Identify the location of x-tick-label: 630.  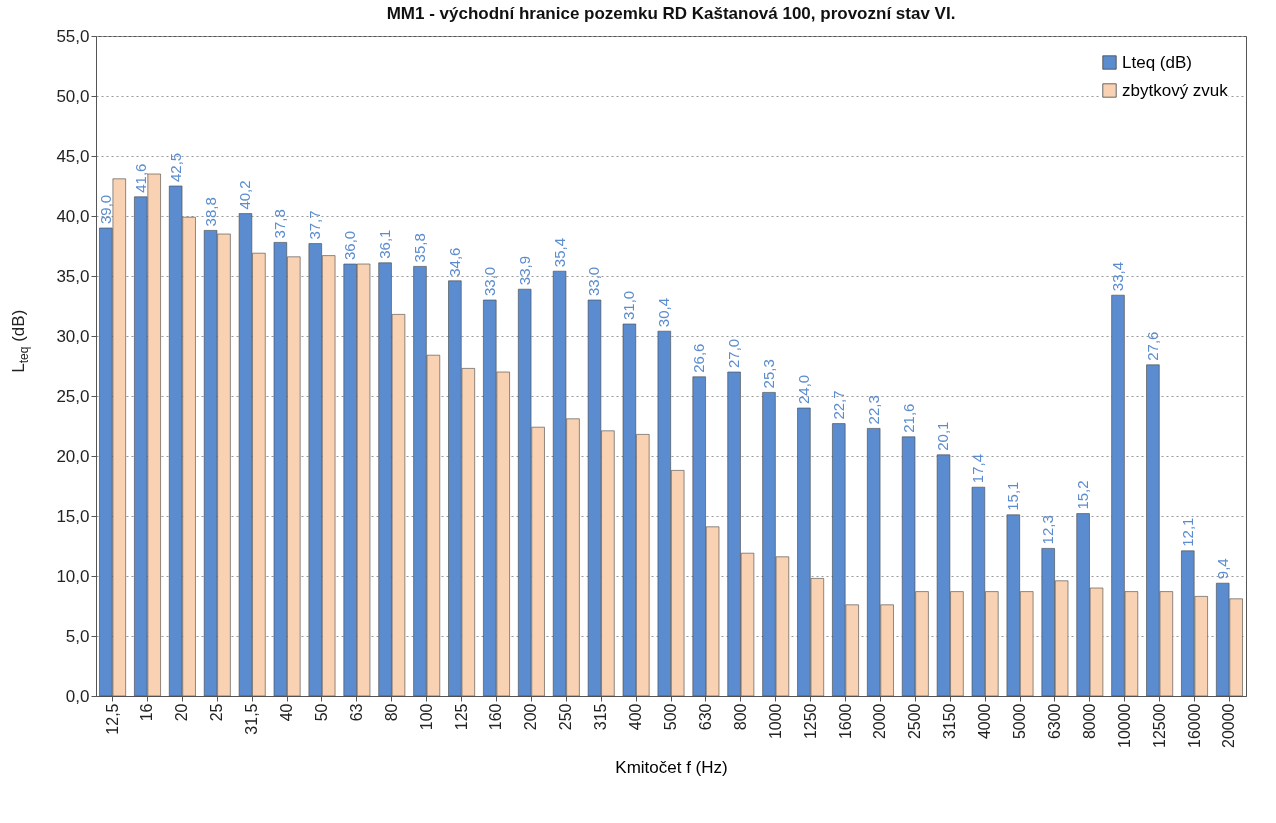
(705, 717).